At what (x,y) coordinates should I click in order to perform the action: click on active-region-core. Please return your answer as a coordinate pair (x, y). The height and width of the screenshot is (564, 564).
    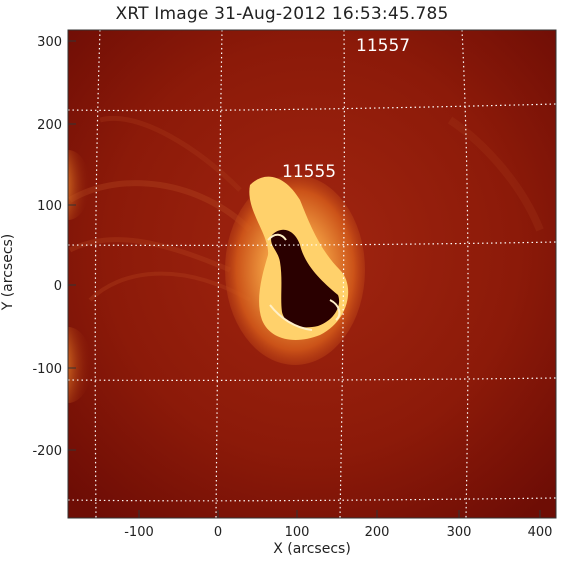
    Looking at the image, I should click on (305, 278).